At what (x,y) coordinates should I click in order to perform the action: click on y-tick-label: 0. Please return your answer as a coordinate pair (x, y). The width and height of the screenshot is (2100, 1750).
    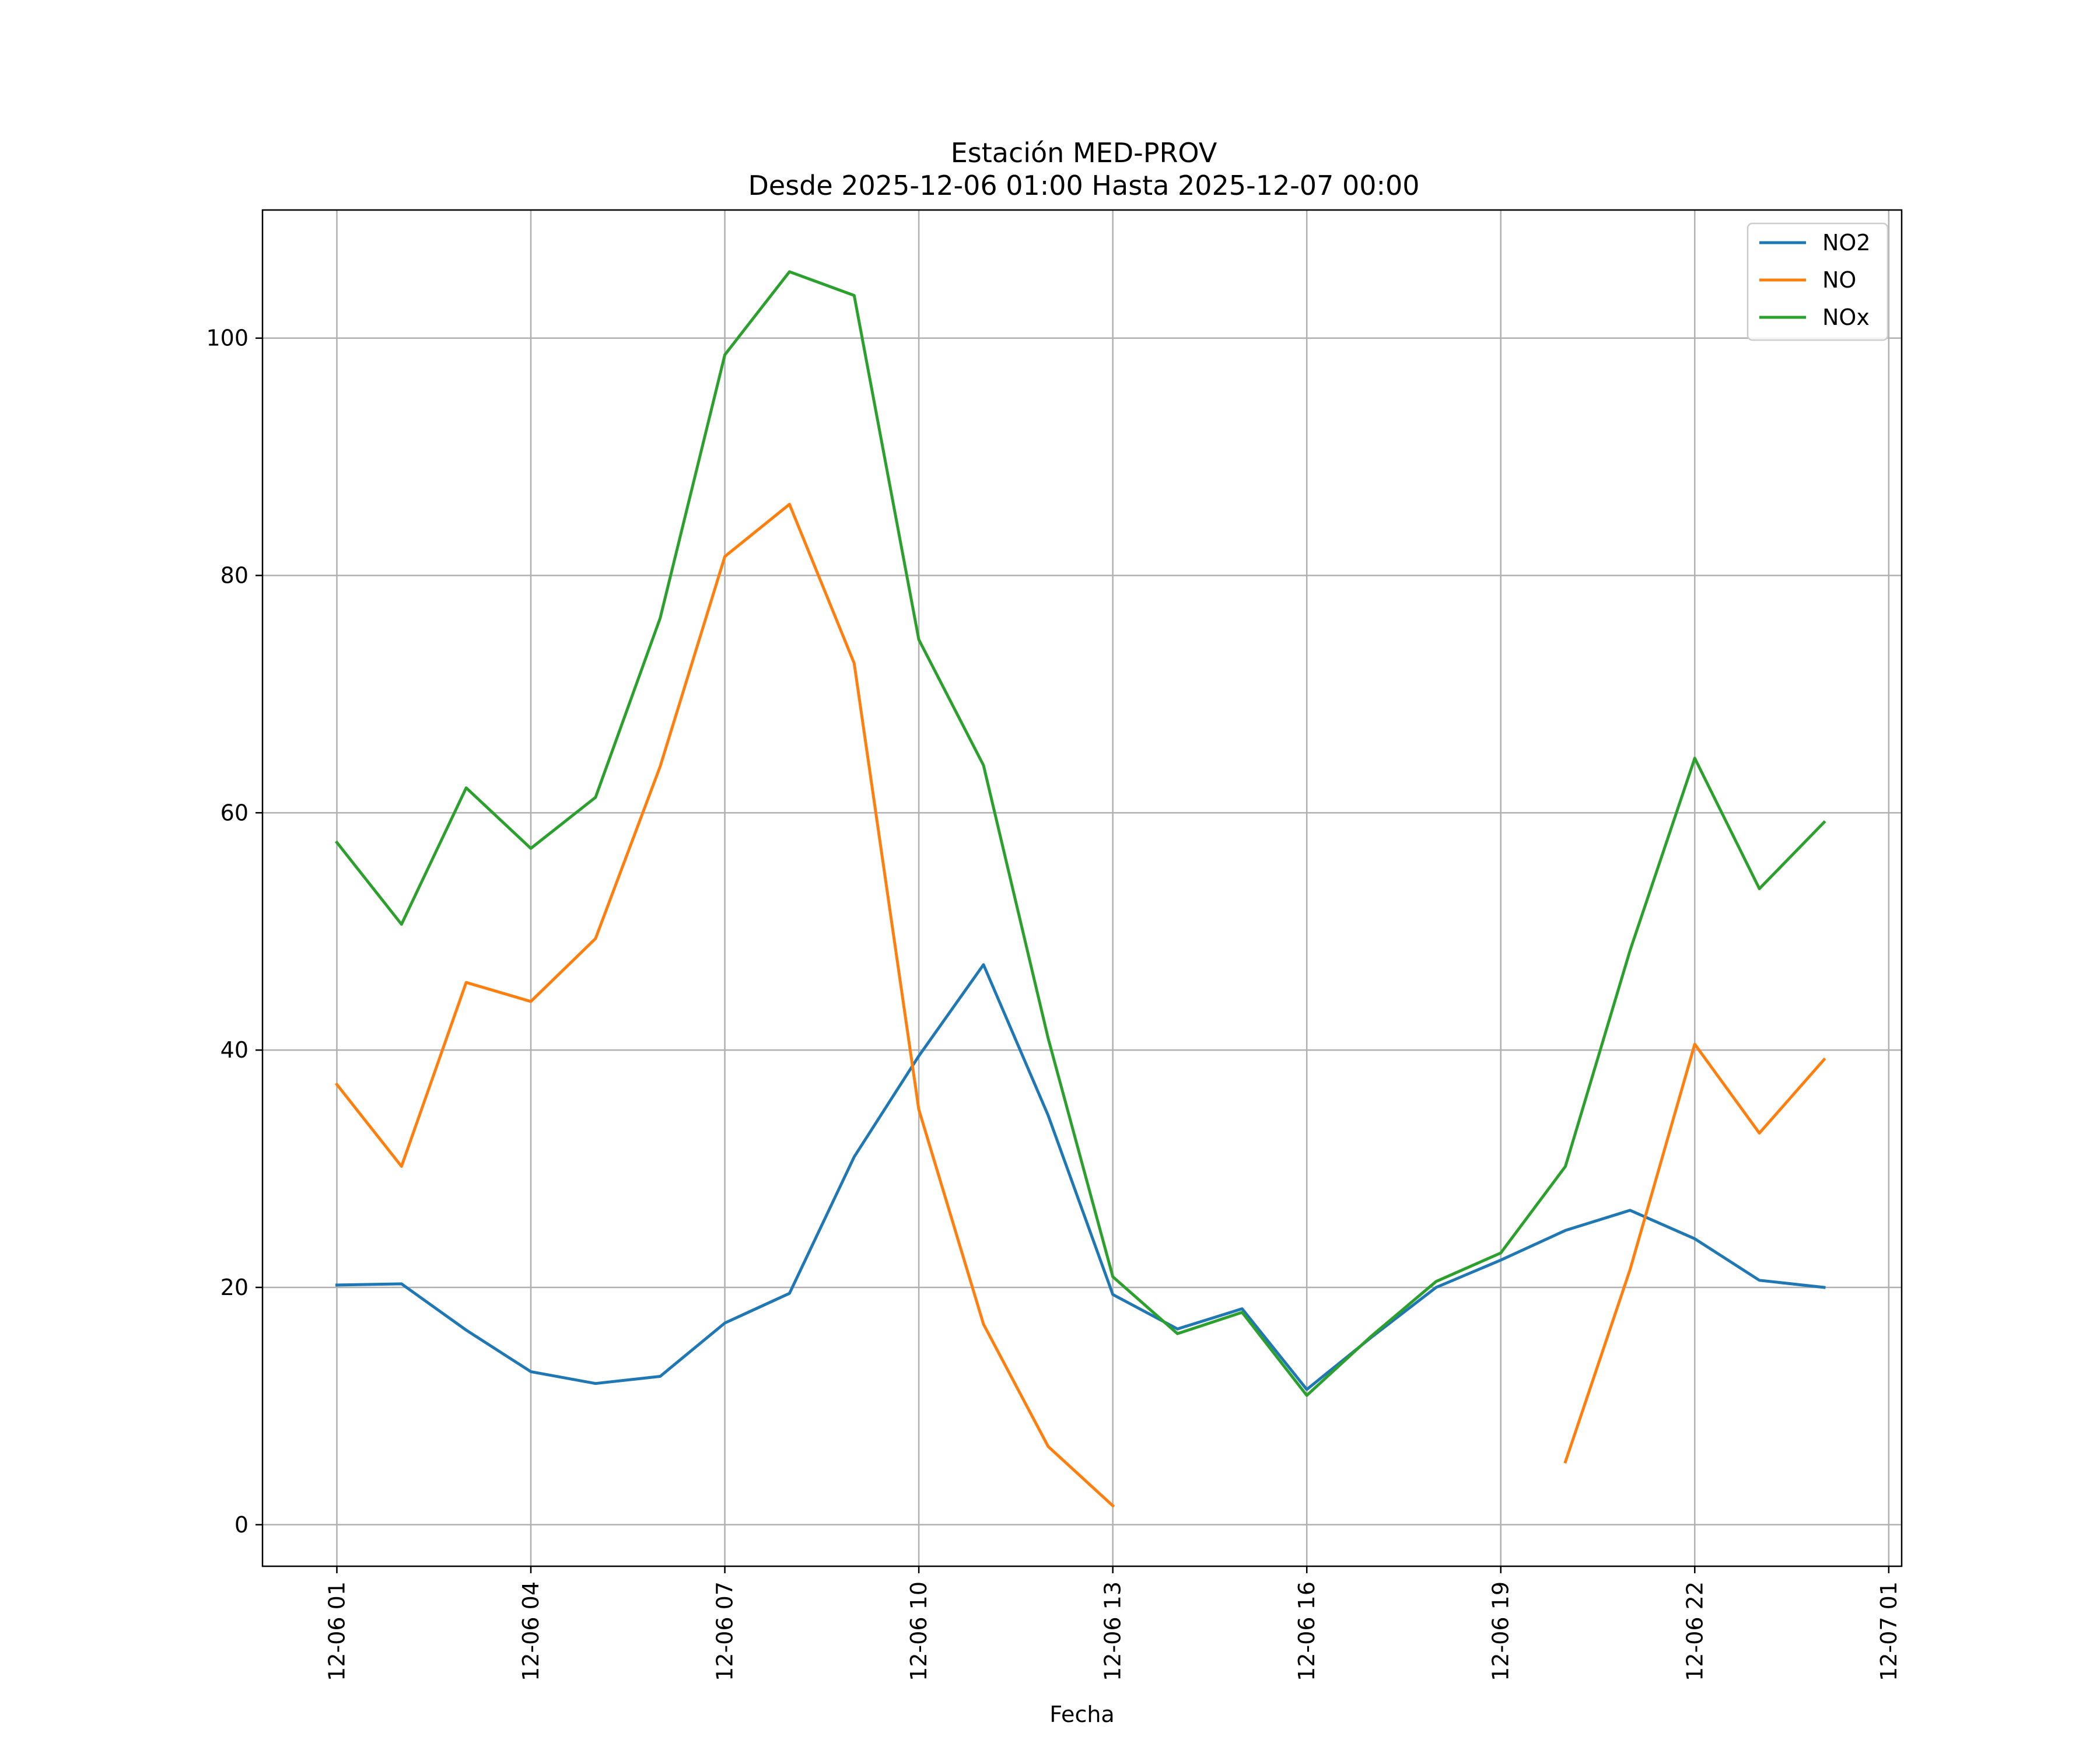
    Looking at the image, I should click on (242, 1525).